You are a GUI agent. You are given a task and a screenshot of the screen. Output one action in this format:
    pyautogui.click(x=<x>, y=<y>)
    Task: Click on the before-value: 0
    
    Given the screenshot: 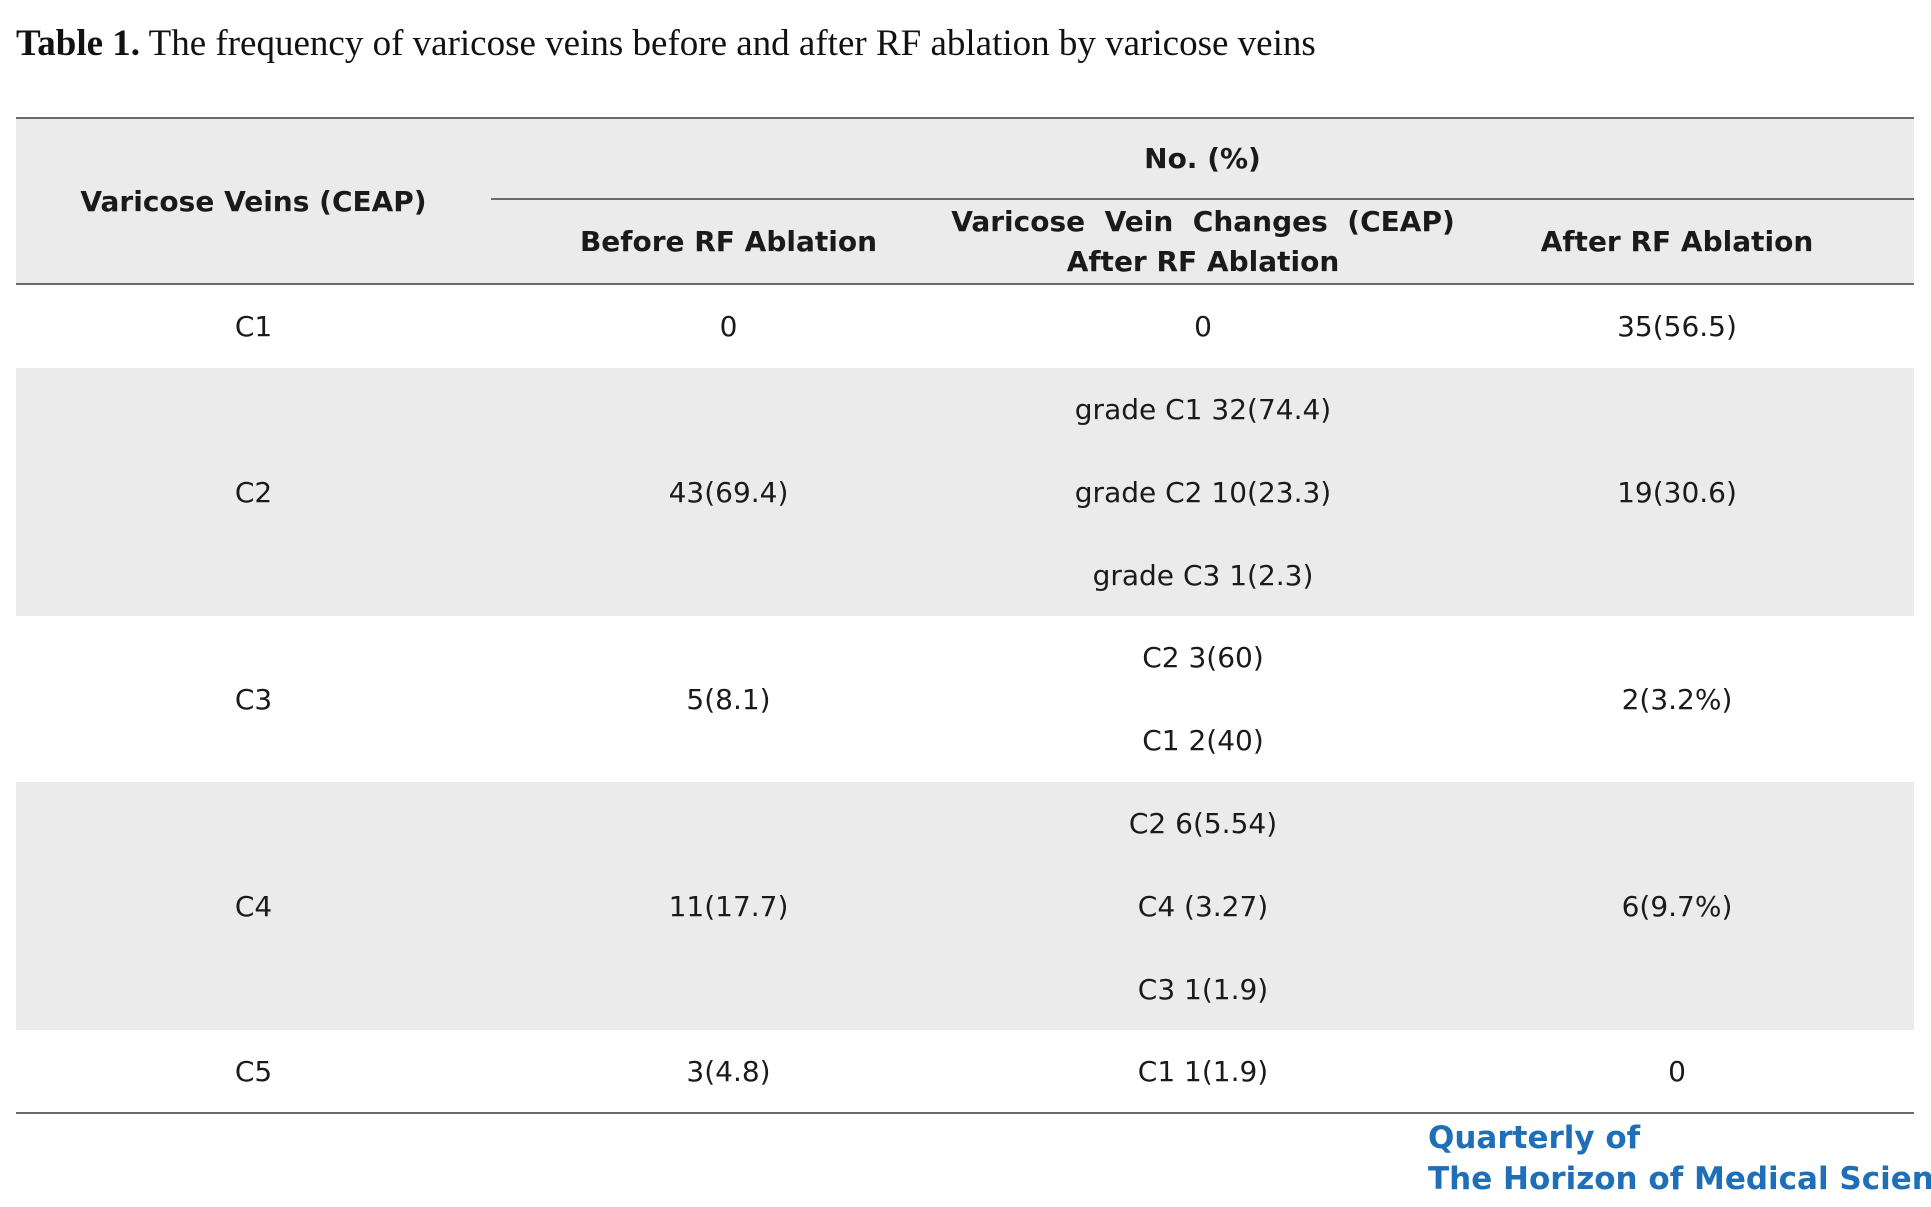 What is the action you would take?
    pyautogui.click(x=728, y=326)
    